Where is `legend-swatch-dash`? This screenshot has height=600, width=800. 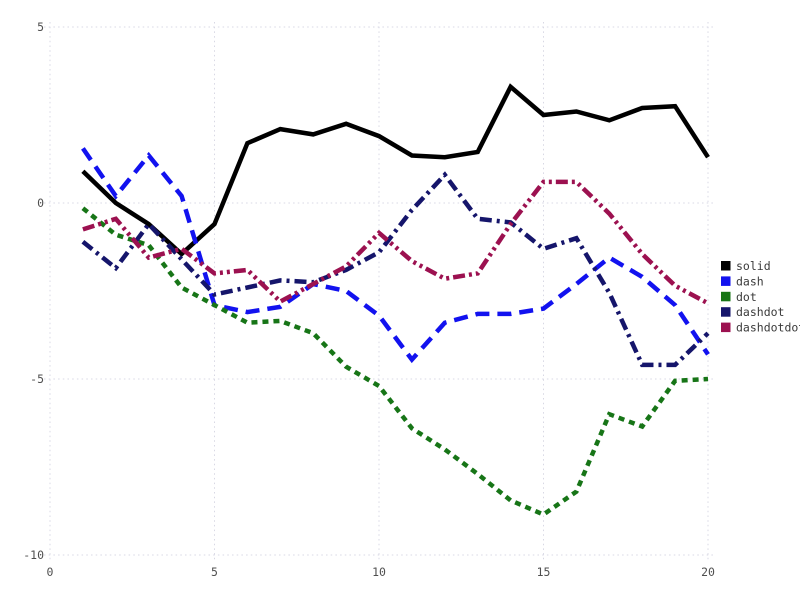 legend-swatch-dash is located at coordinates (726, 281).